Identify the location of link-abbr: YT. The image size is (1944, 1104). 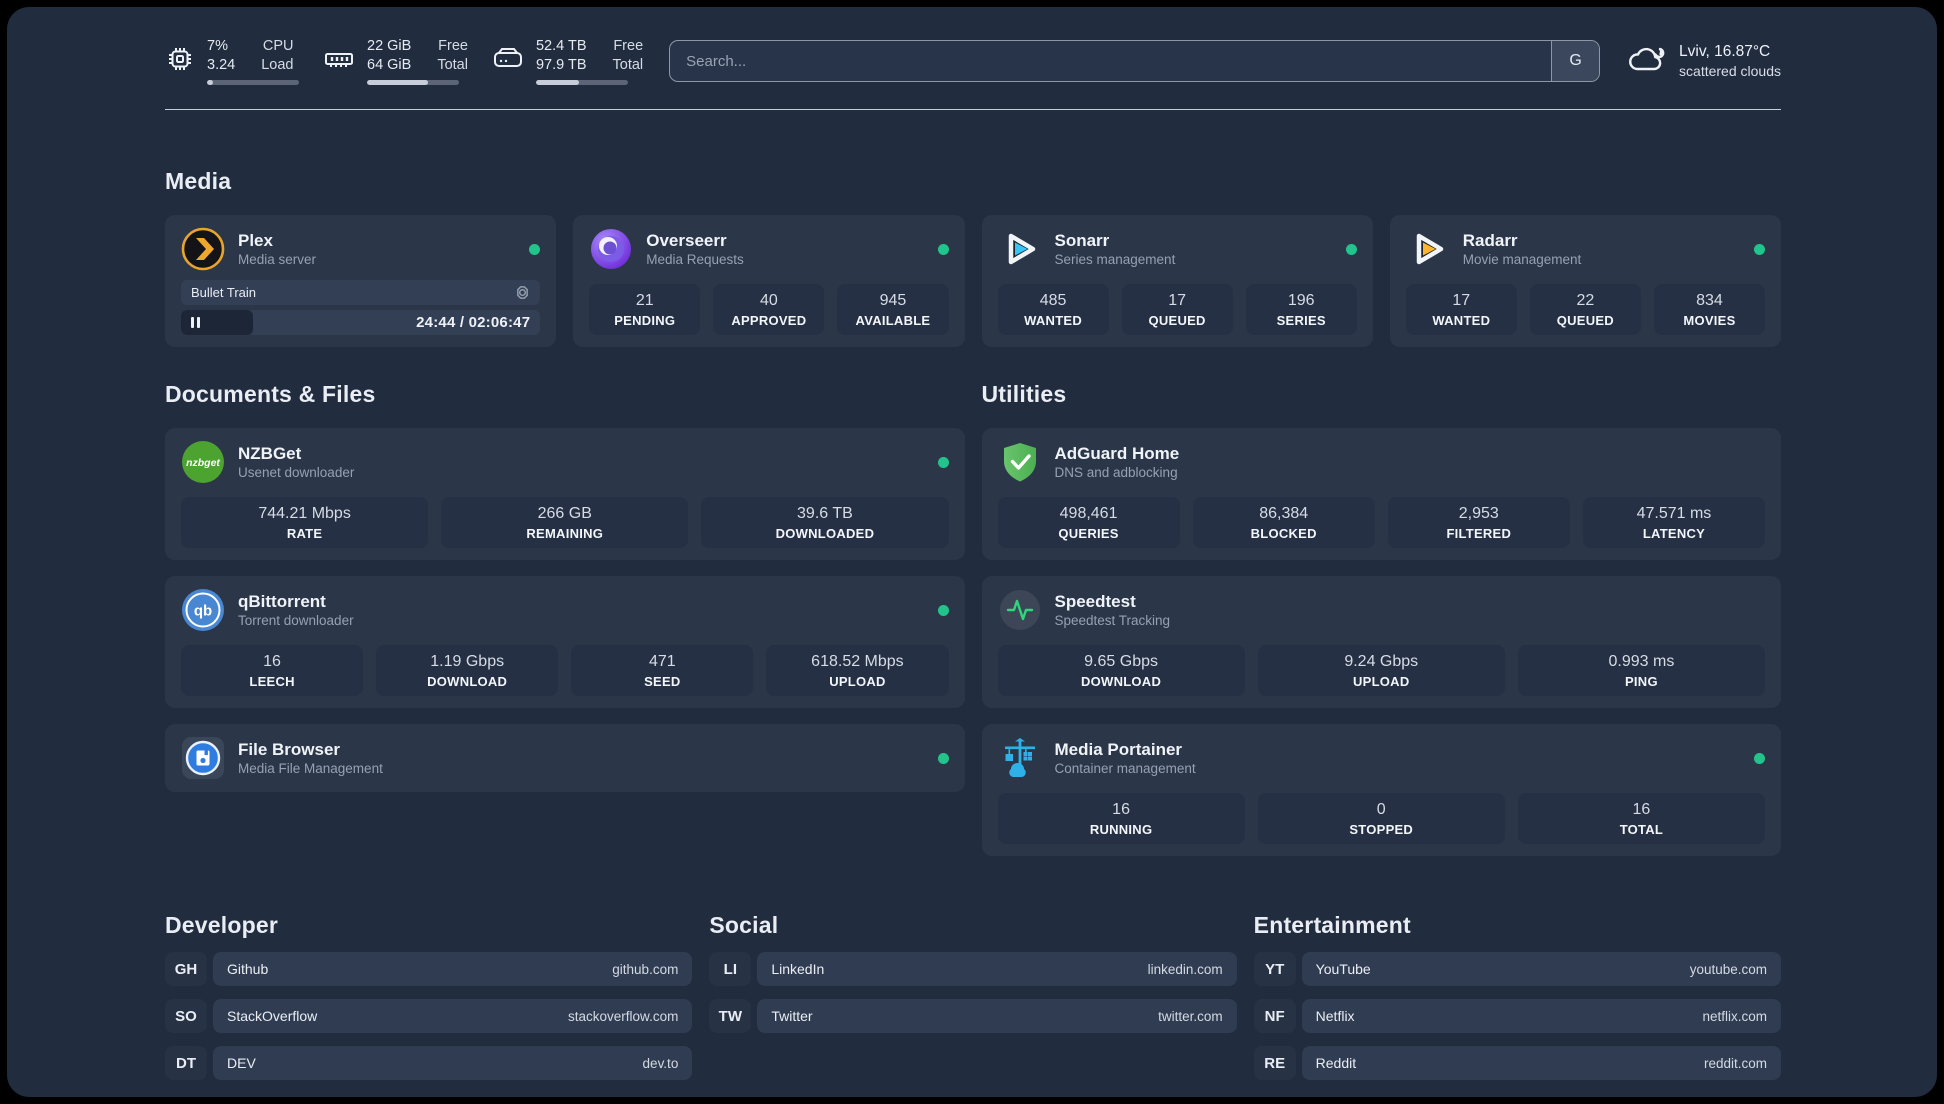
(1274, 969).